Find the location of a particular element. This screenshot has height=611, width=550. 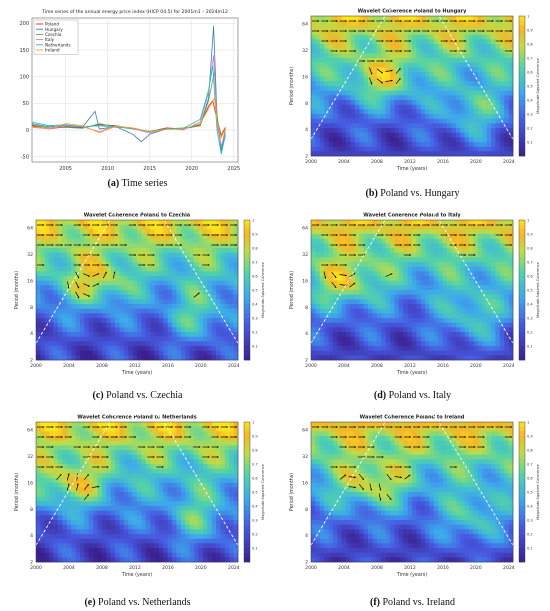

caption-b: (b) Poland vs. Hungary is located at coordinates (412, 193).